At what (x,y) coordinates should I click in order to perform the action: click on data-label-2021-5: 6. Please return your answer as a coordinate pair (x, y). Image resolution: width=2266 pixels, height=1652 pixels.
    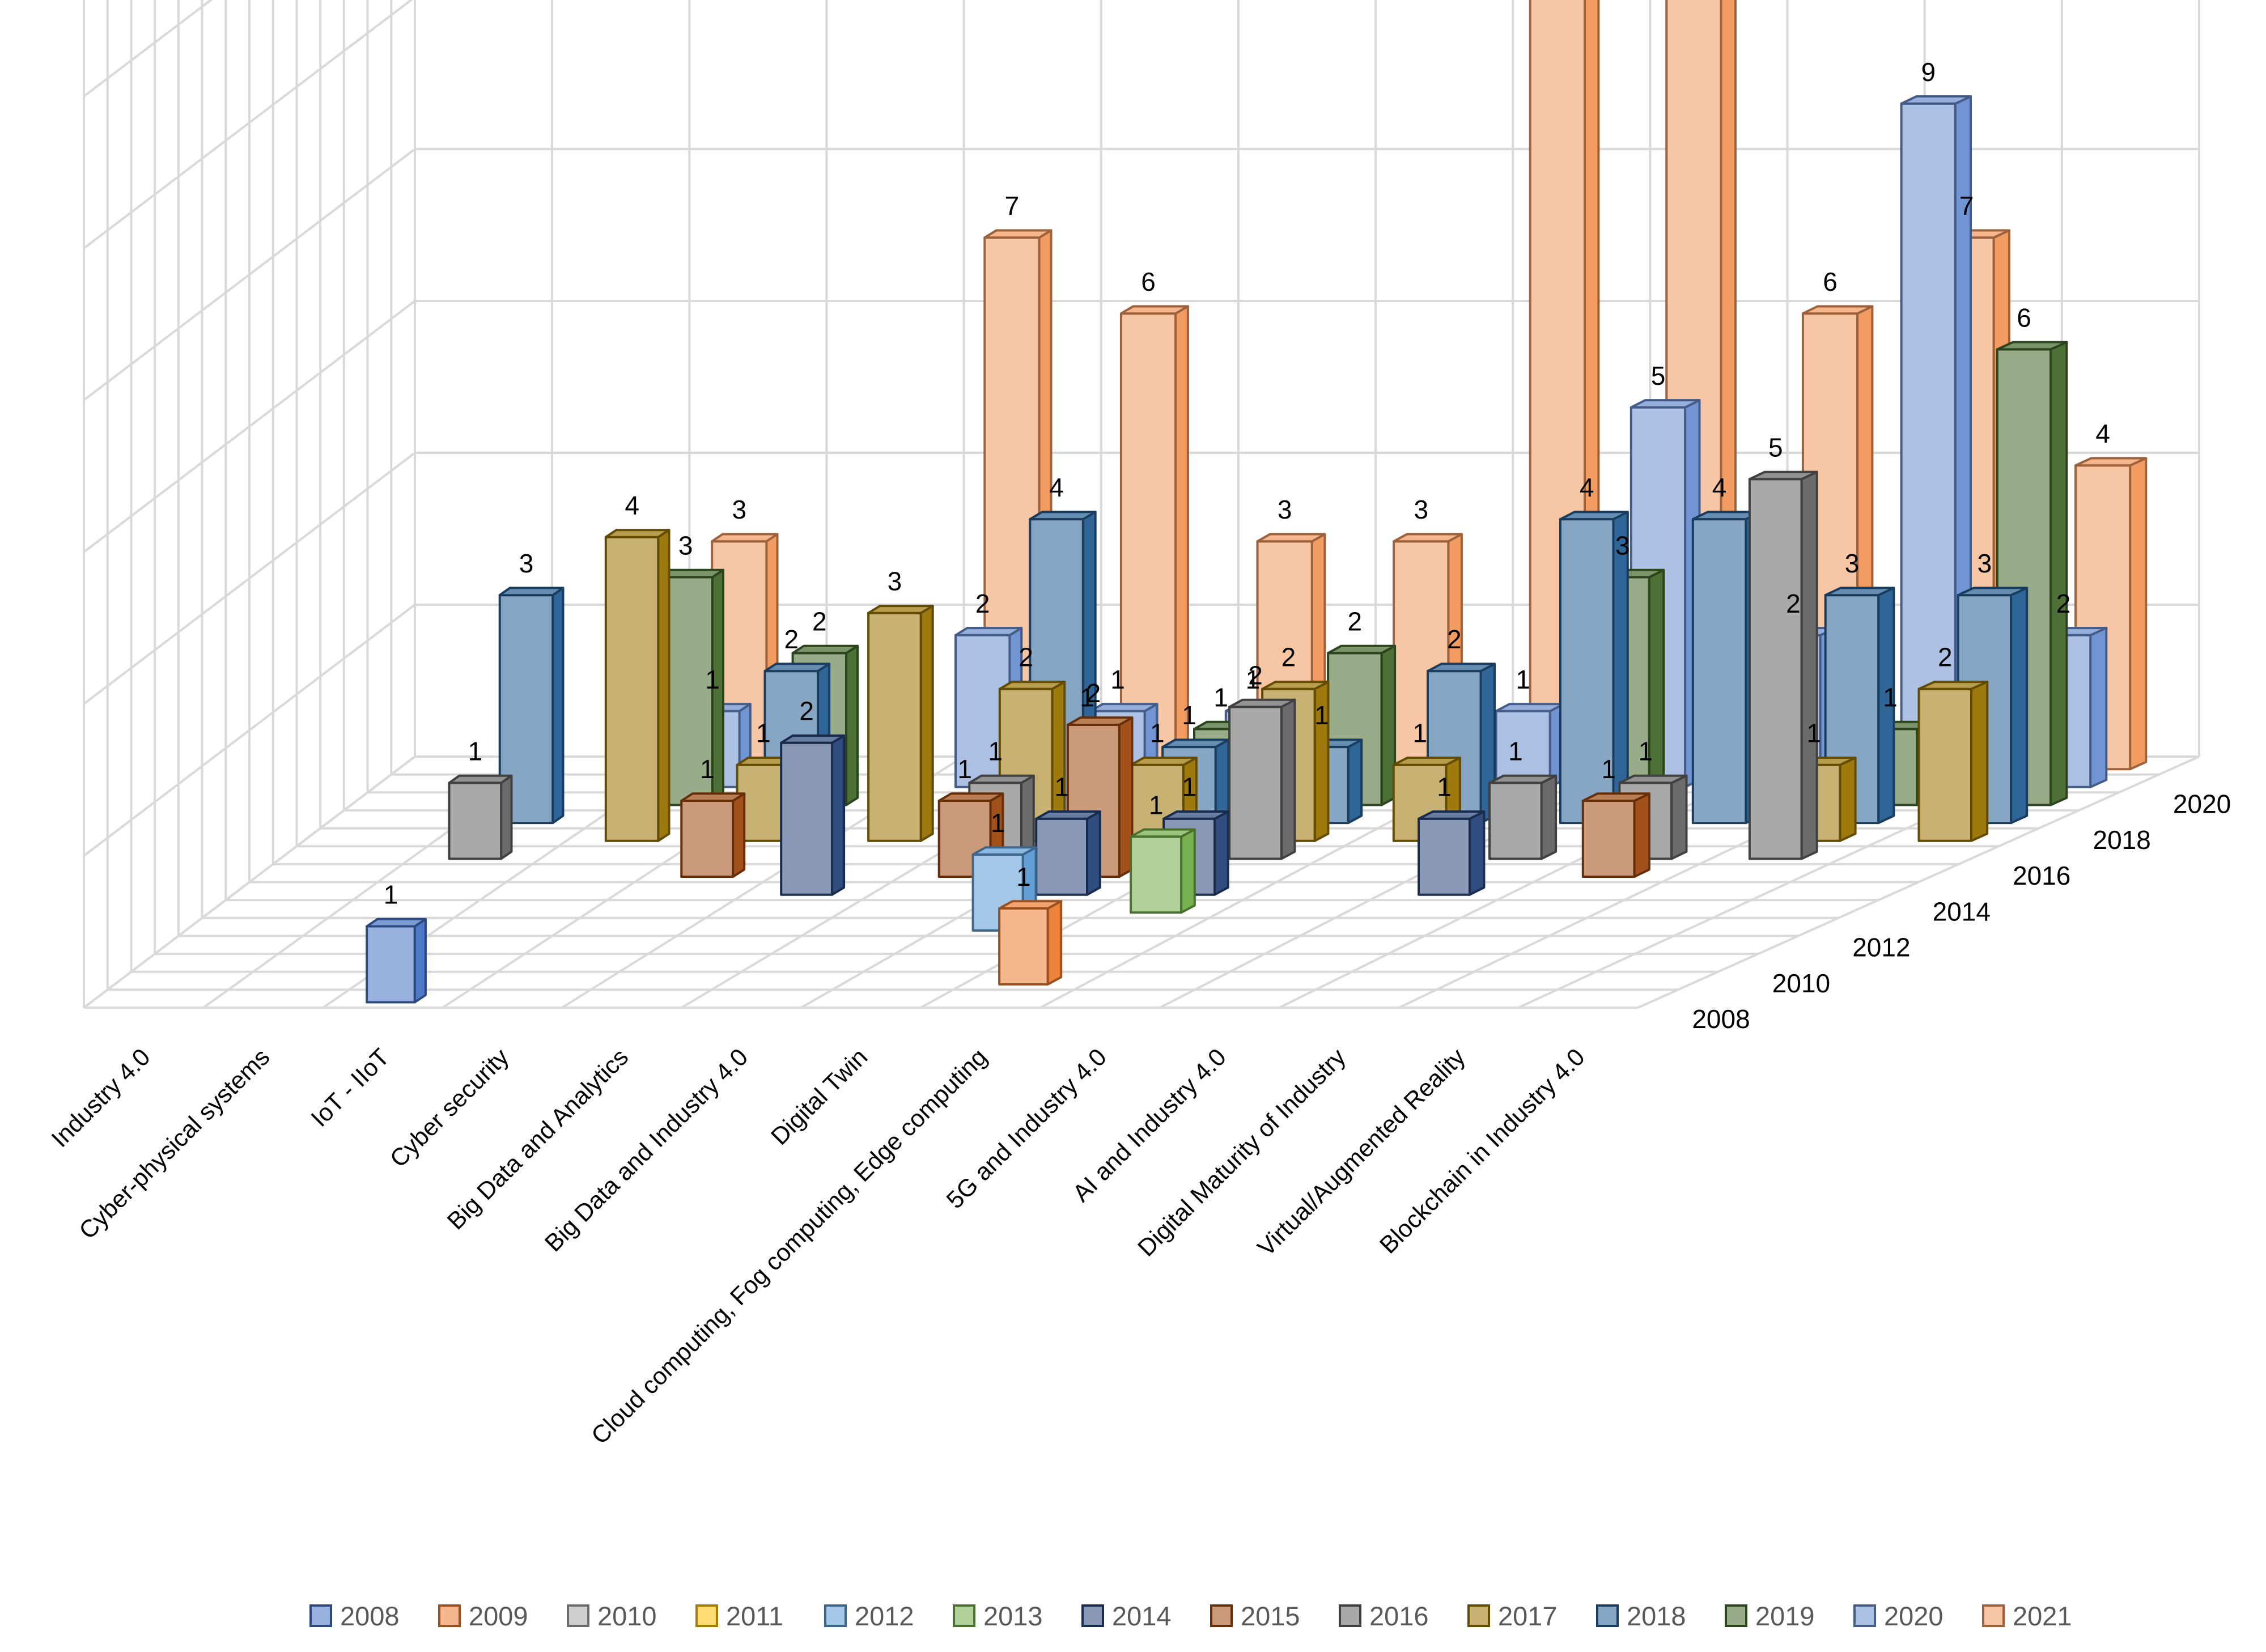
    Looking at the image, I should click on (1148, 281).